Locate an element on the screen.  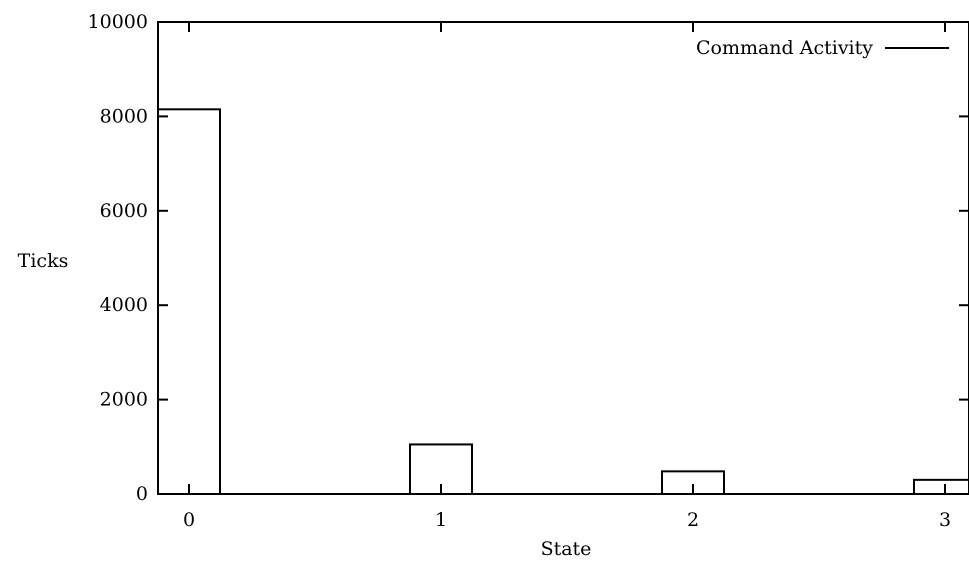
y-tick-label: 0 is located at coordinates (142, 494).